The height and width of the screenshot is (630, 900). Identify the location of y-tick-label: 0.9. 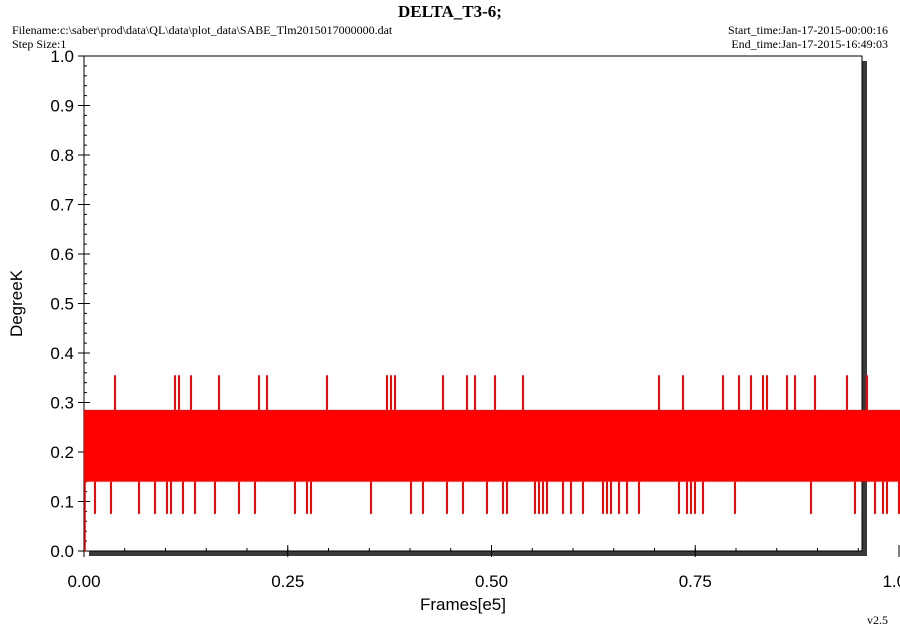
(62, 106).